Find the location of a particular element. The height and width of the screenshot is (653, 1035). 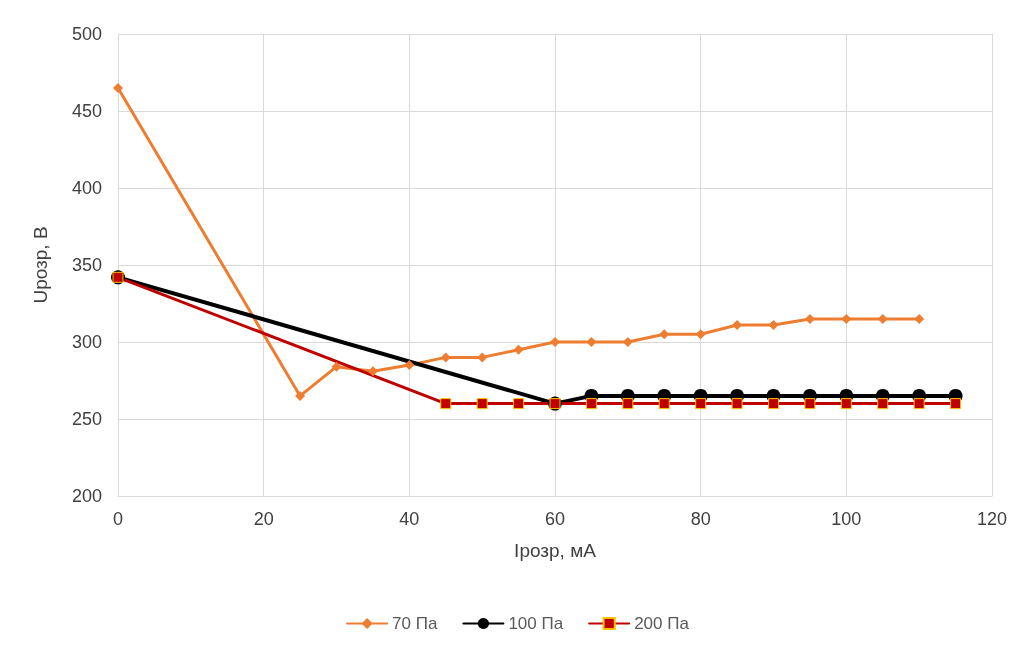

x-tick-label: 40 is located at coordinates (409, 519).